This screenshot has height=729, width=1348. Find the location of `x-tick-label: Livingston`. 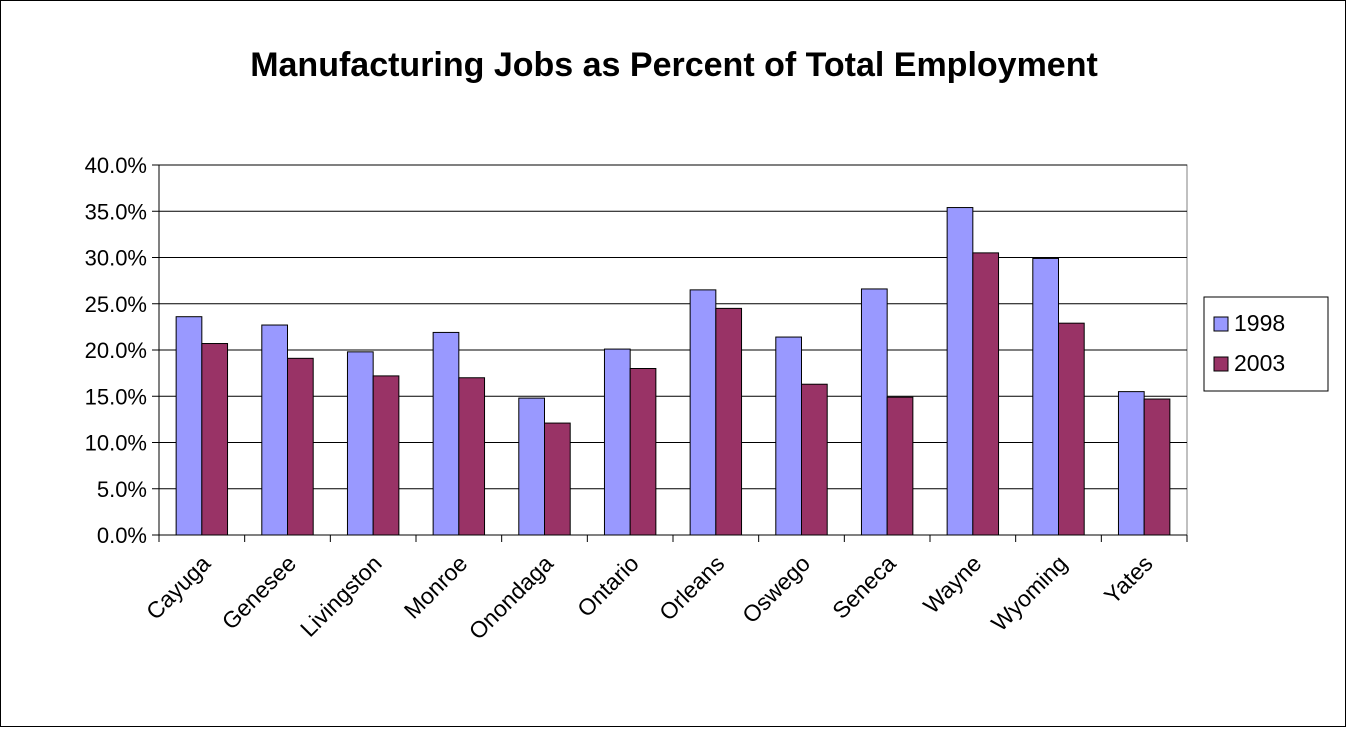

x-tick-label: Livingston is located at coordinates (341, 596).